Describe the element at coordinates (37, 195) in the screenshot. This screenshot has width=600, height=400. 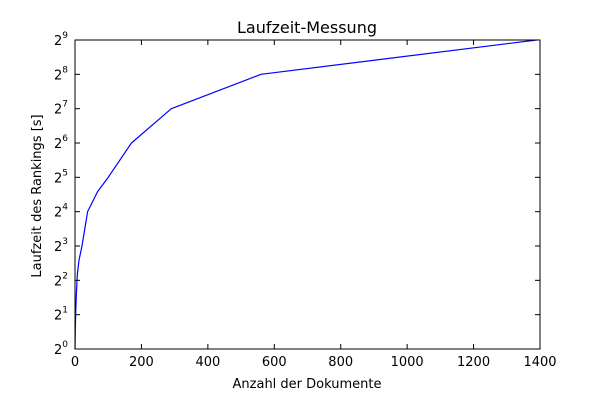
I see `y-axis-label: Laufzeit des Rankings [s]` at that location.